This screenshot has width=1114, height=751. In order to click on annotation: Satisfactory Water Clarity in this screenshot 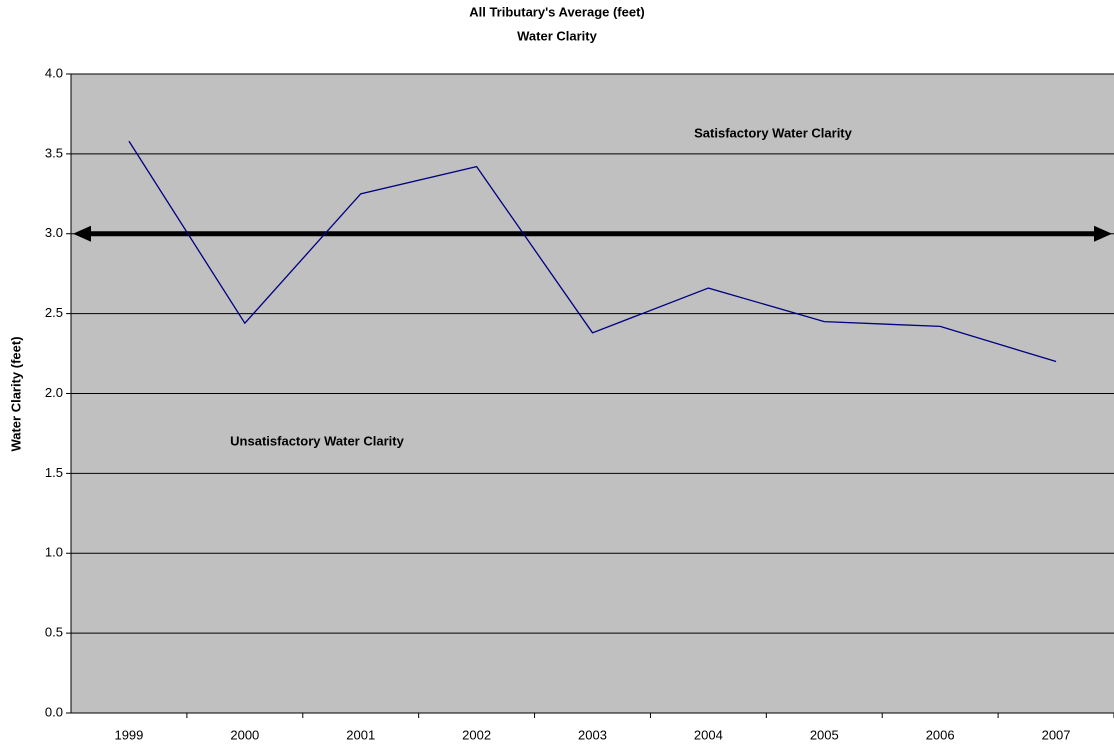, I will do `click(773, 132)`.